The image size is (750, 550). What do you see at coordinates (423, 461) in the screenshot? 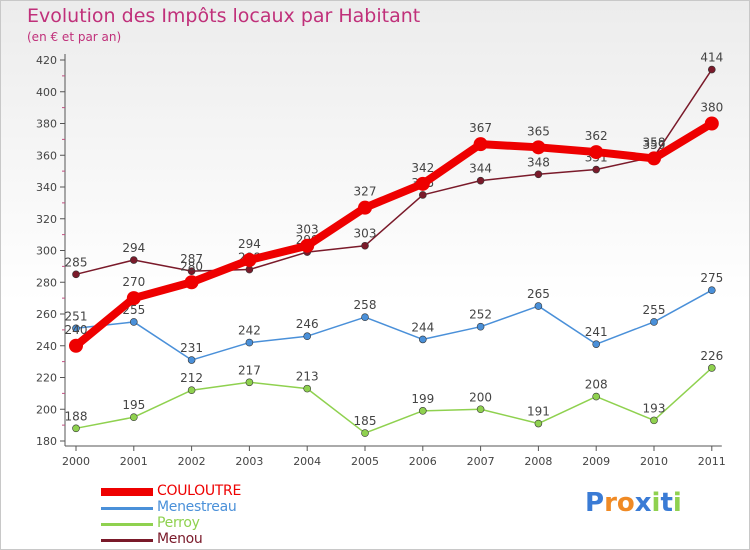
I see `x-tick-label: 2006` at bounding box center [423, 461].